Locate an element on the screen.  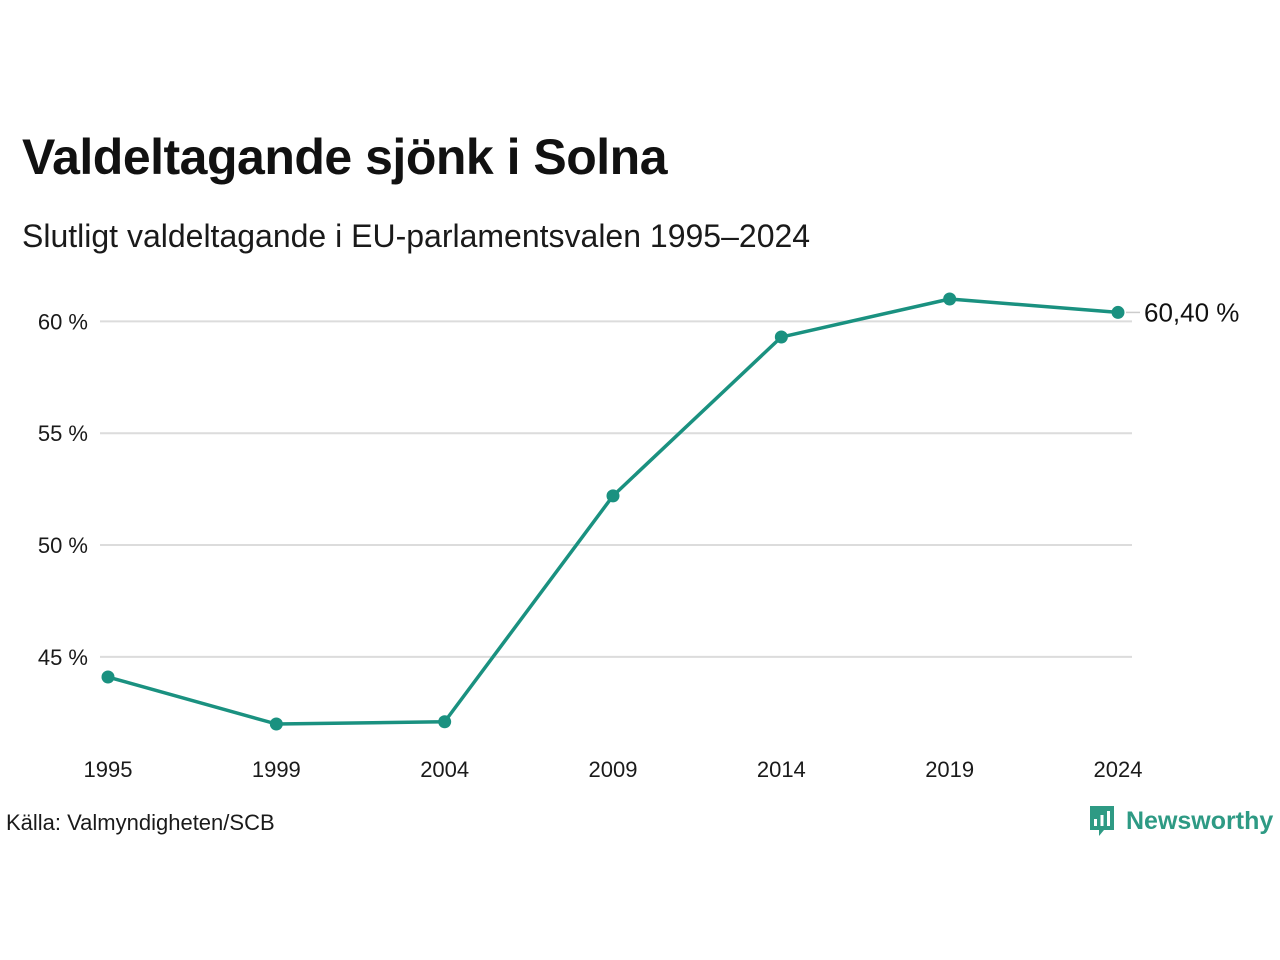
y-tick-label: 60 % is located at coordinates (63, 321).